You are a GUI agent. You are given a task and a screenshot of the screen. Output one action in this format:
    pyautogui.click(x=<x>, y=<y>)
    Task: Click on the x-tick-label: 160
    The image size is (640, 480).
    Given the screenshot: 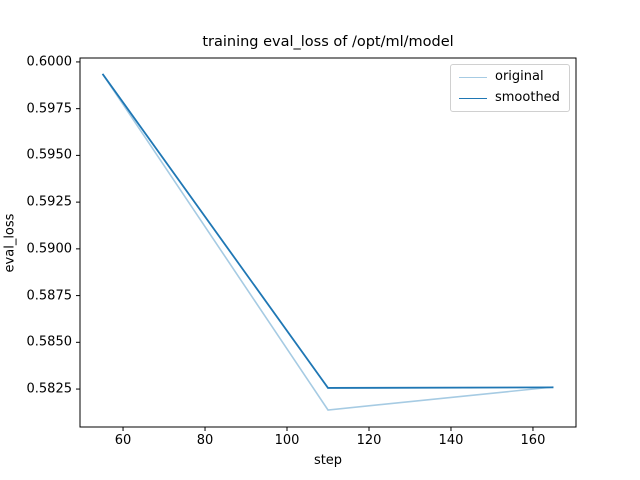 What is the action you would take?
    pyautogui.click(x=533, y=440)
    